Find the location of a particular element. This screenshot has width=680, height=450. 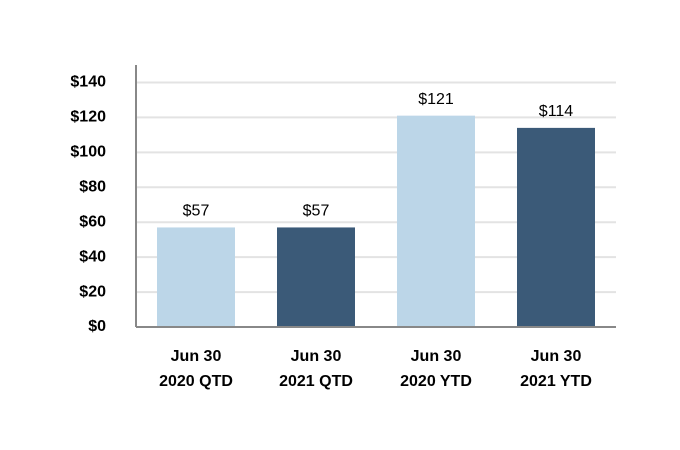

y-tick-label: $40 is located at coordinates (92, 256).